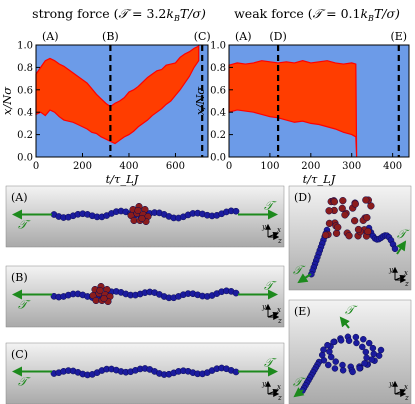  I want to click on x-tick-label: 0, so click(36, 166).